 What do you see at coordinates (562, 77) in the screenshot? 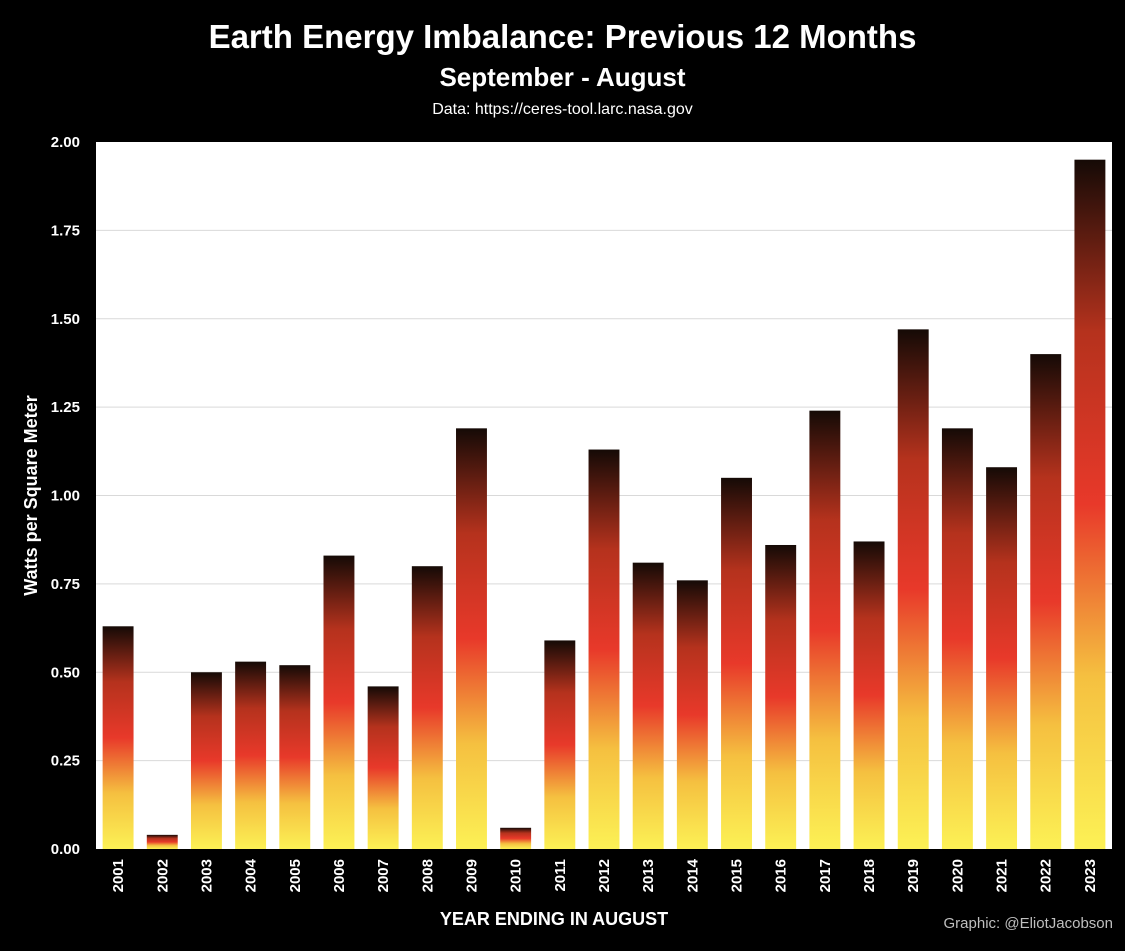
I see `chart-subtitle: September - August` at bounding box center [562, 77].